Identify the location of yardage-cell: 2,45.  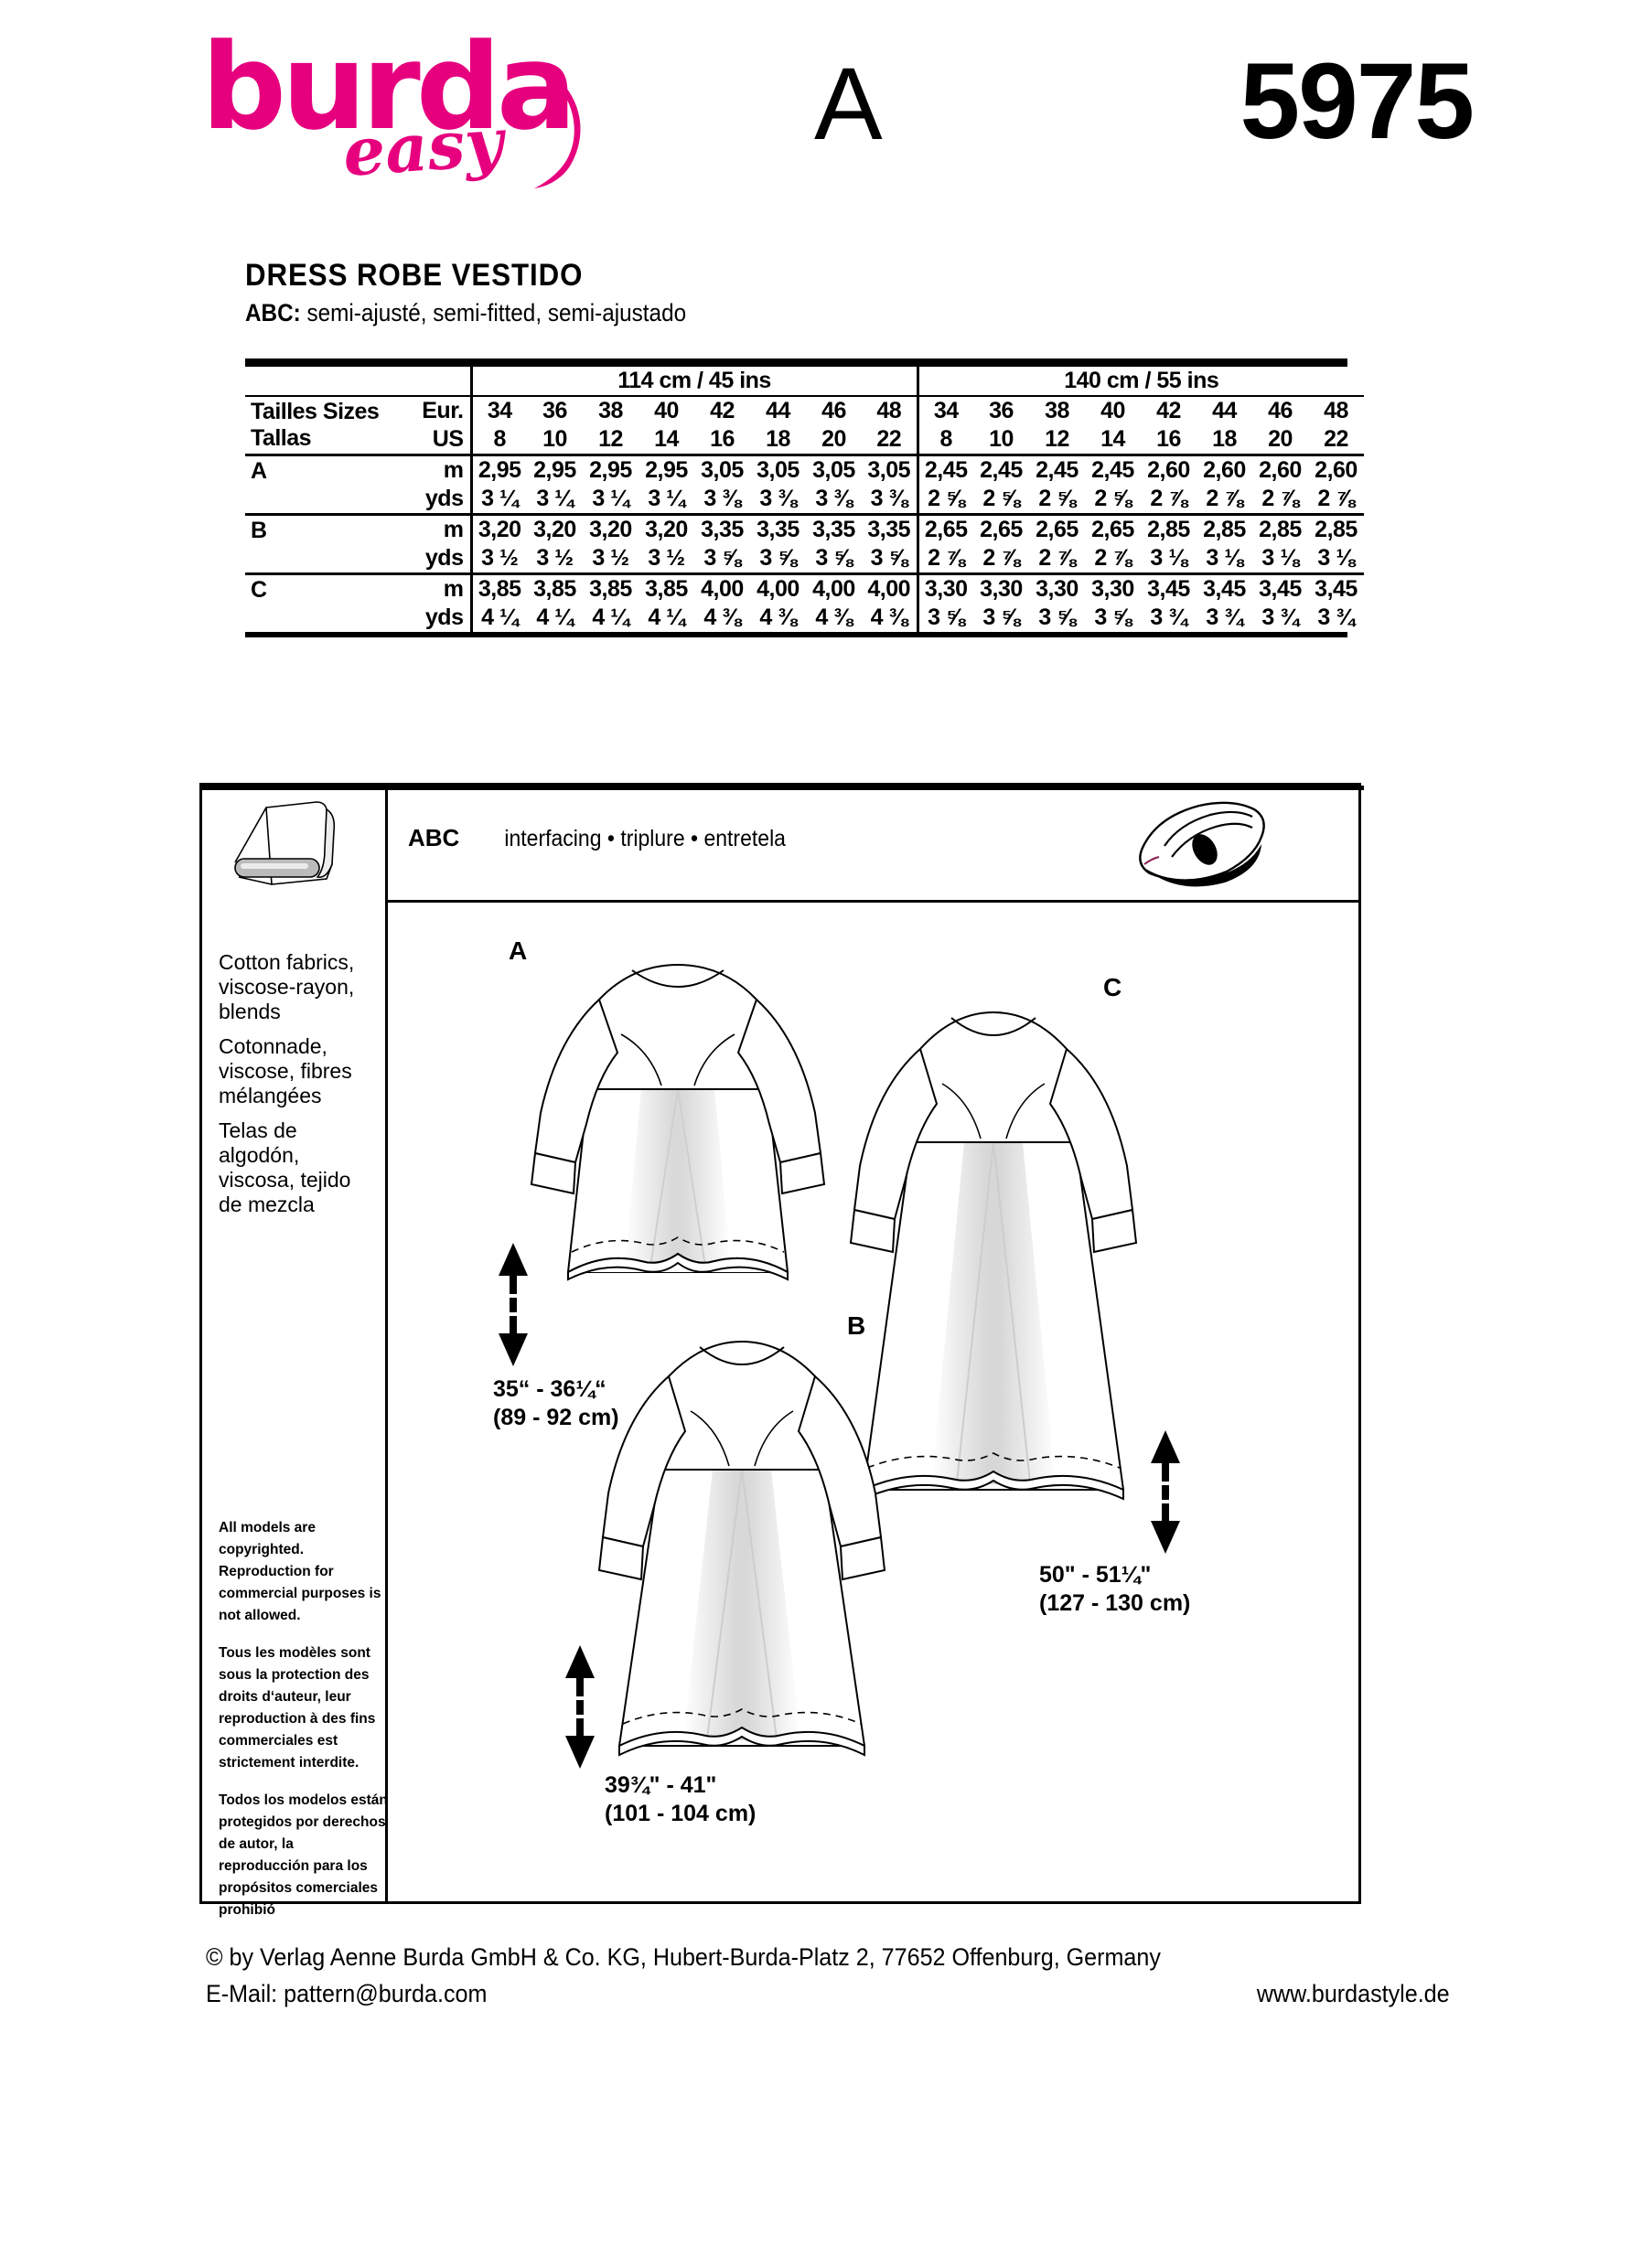
(1057, 469).